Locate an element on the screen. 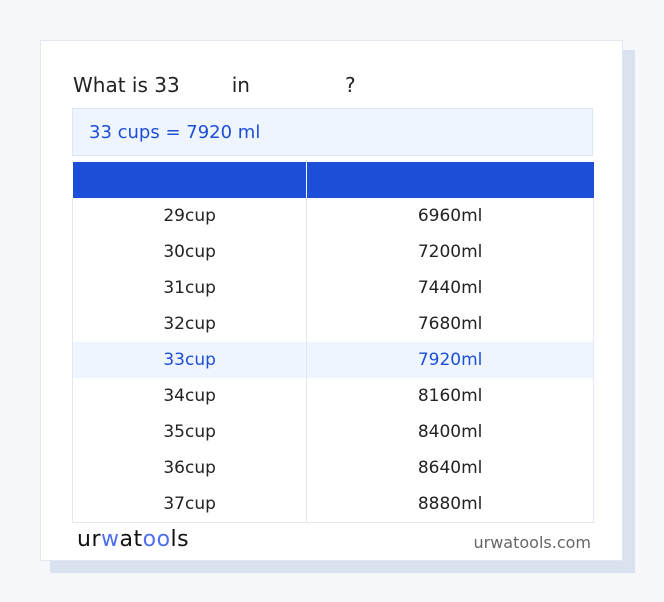 The height and width of the screenshot is (602, 664). table-row: 34cup 8160ml is located at coordinates (332, 396).